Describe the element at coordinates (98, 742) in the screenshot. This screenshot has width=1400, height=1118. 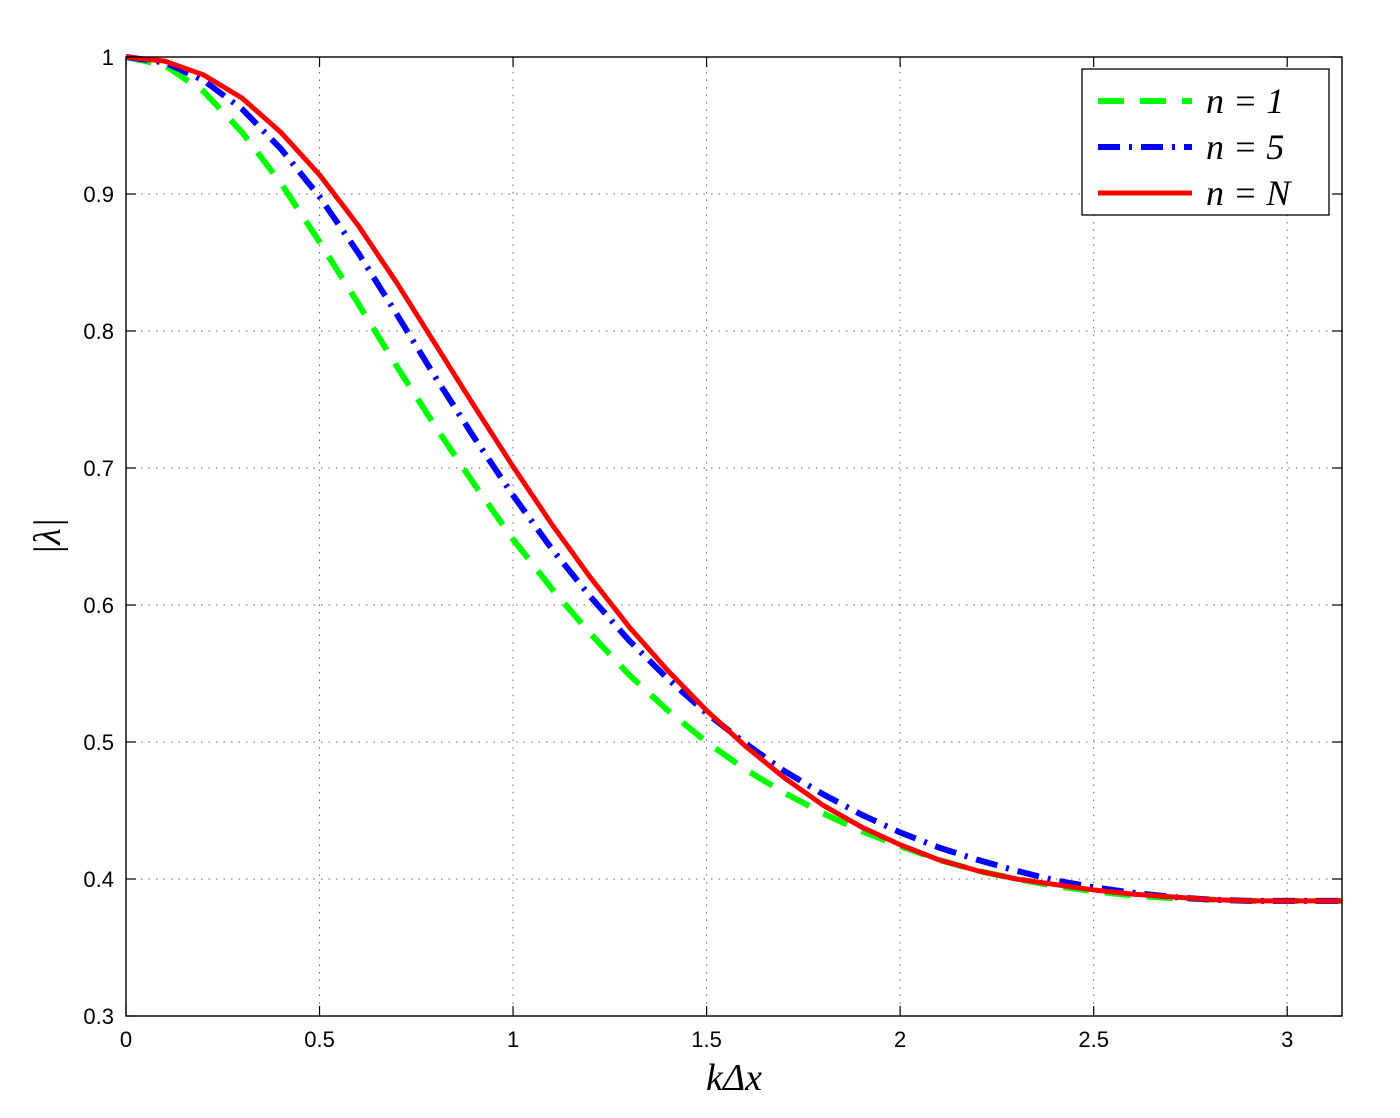
I see `y-tick-label: 0.5` at that location.